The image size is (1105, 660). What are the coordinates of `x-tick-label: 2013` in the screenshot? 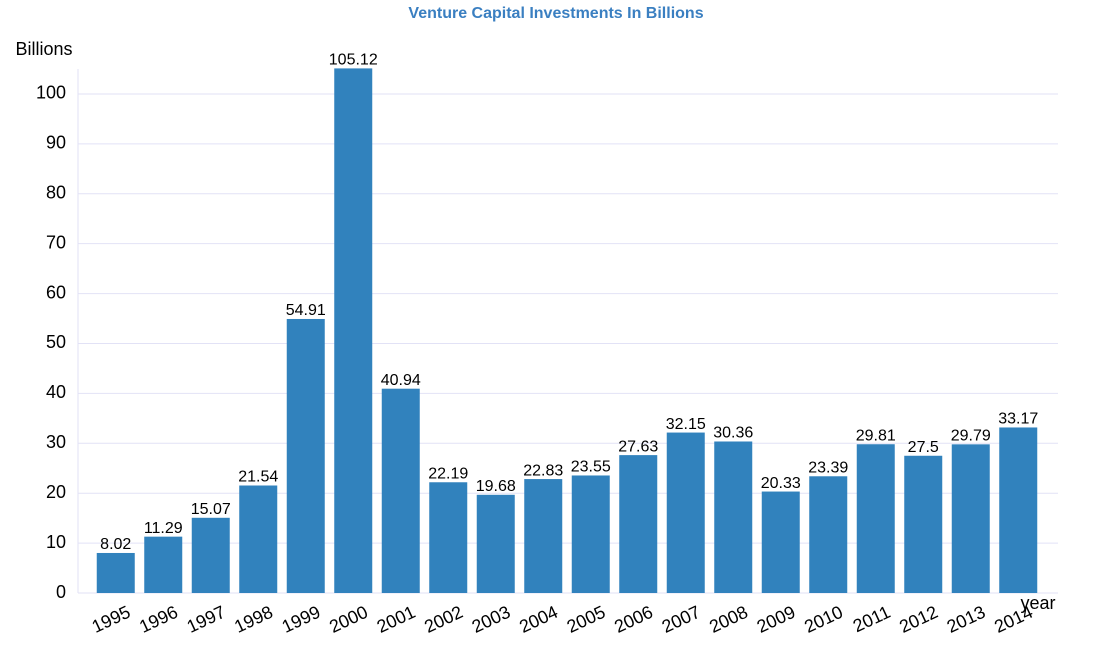 It's located at (966, 619).